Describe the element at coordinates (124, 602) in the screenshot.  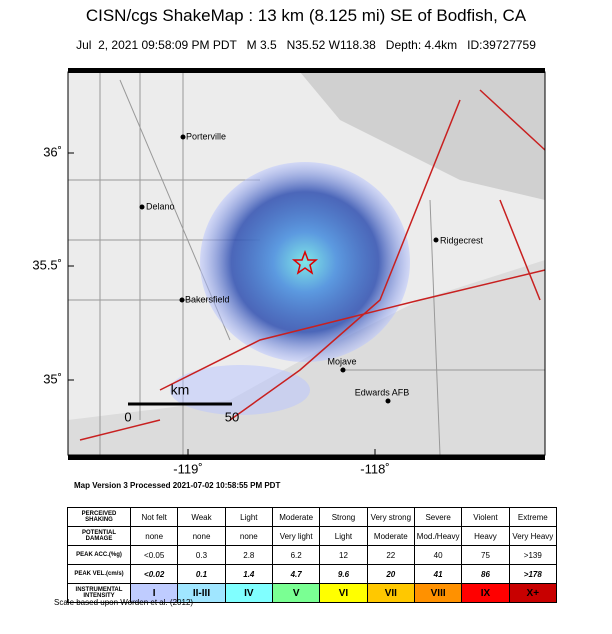
I see `footnote: Scale based upon Worden et al. (2012)` at that location.